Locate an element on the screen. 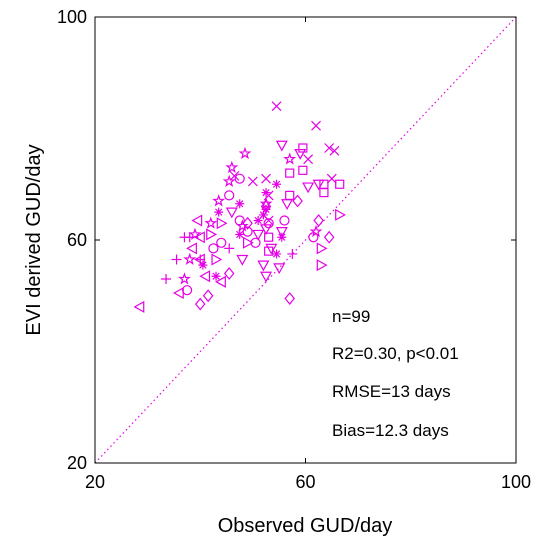 This screenshot has width=542, height=550. annotation-bias: Bias=12.3 days is located at coordinates (390, 430).